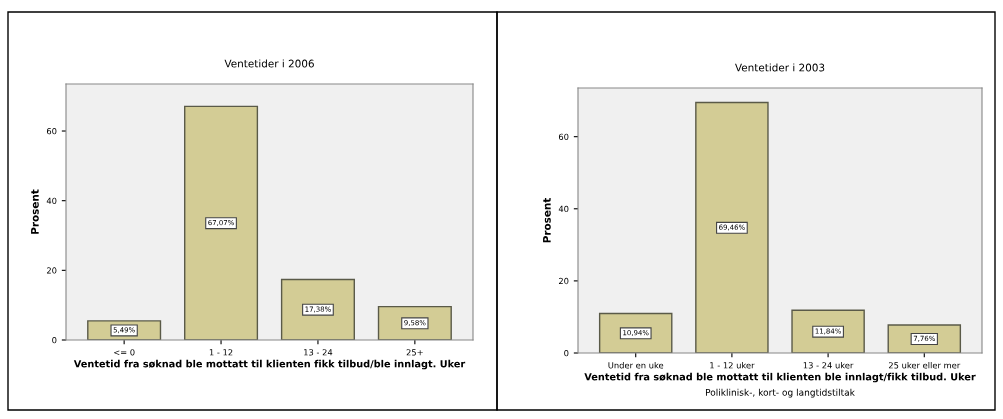 This screenshot has height=419, width=1003. What do you see at coordinates (780, 393) in the screenshot?
I see `text: Poliklinisk-, kort- og langtidstiltak` at bounding box center [780, 393].